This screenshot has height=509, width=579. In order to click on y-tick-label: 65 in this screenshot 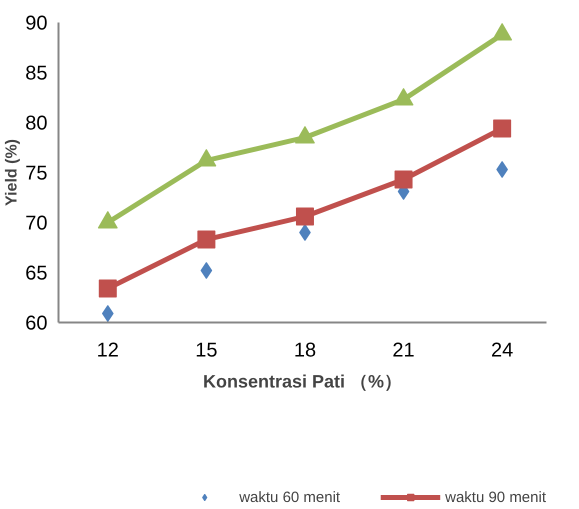, I will do `click(36, 273)`.